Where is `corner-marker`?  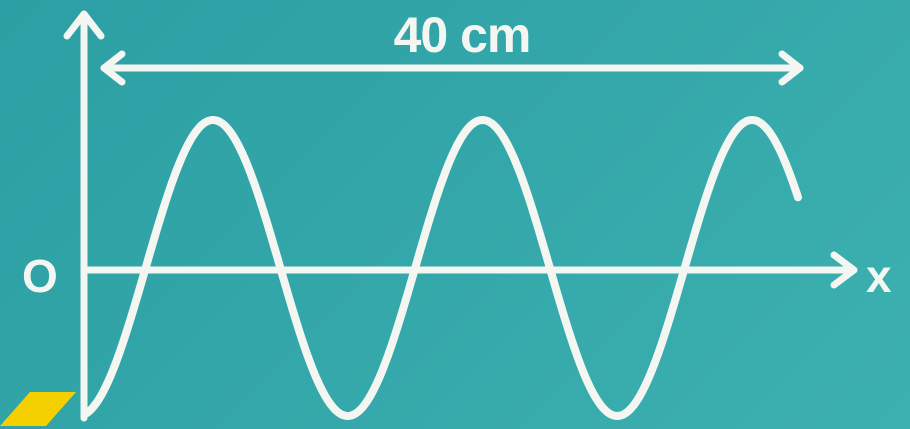
corner-marker is located at coordinates (38, 409).